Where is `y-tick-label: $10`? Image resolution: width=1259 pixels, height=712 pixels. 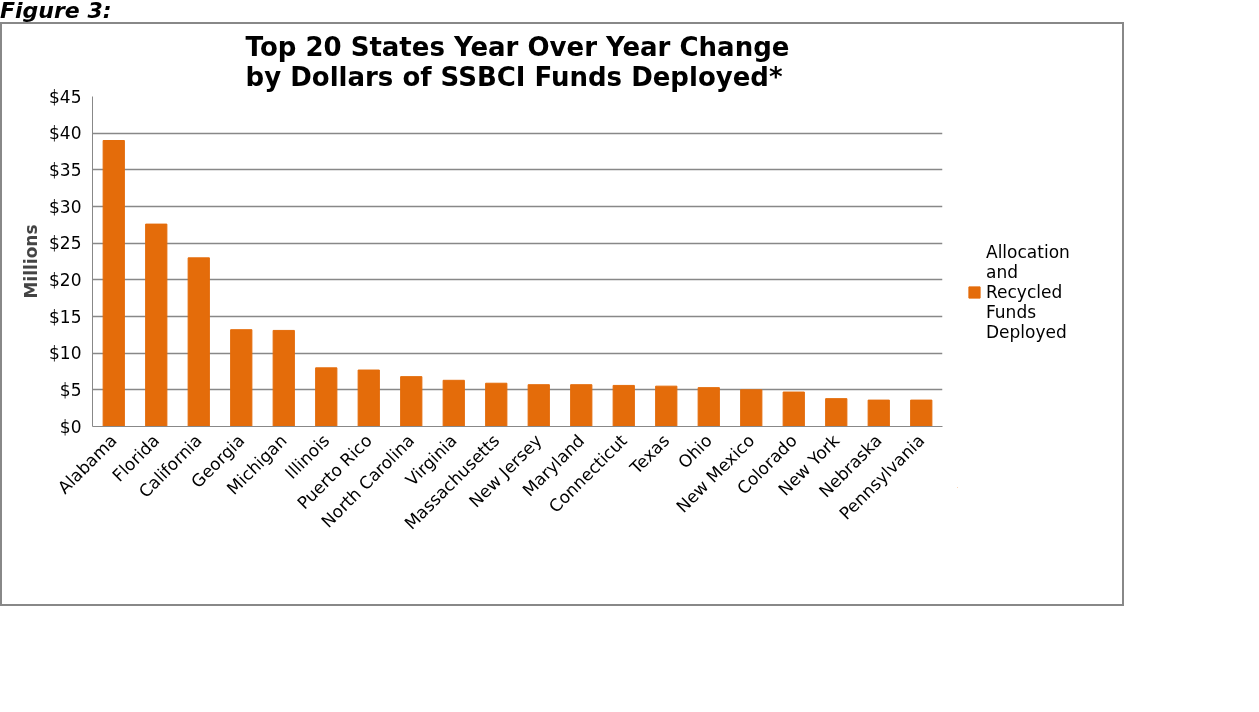 y-tick-label: $10 is located at coordinates (65, 353).